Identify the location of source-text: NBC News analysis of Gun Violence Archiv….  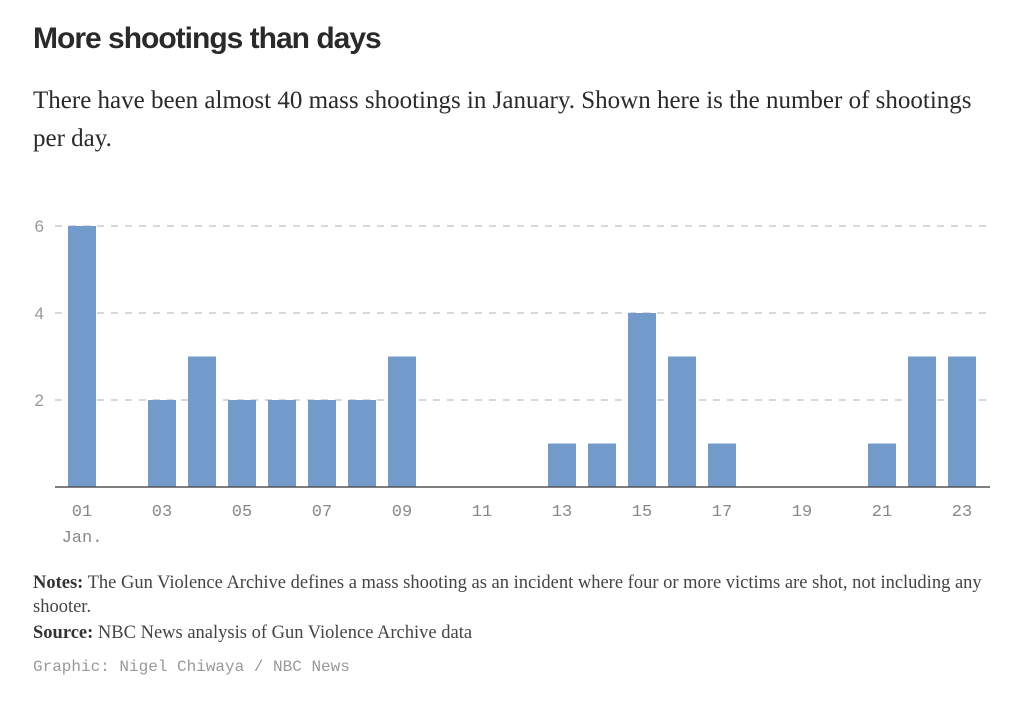
(283, 633).